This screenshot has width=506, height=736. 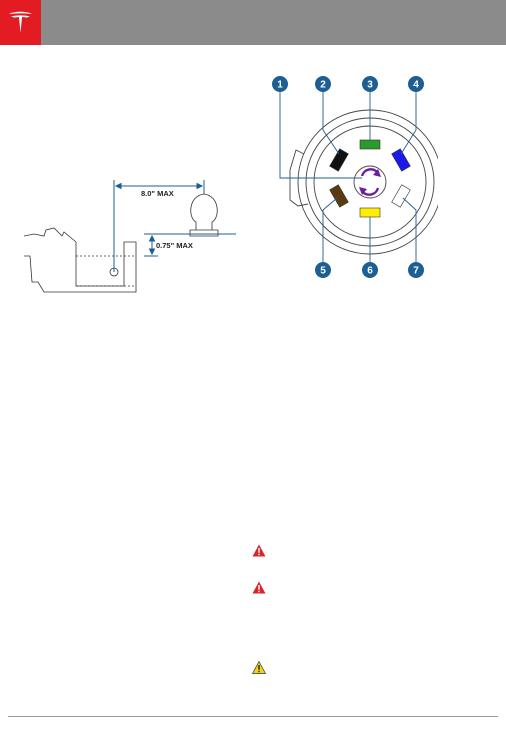 I want to click on hitch-dimension-diagram: 8.0" MAX 0.75" MAX, so click(x=130, y=236).